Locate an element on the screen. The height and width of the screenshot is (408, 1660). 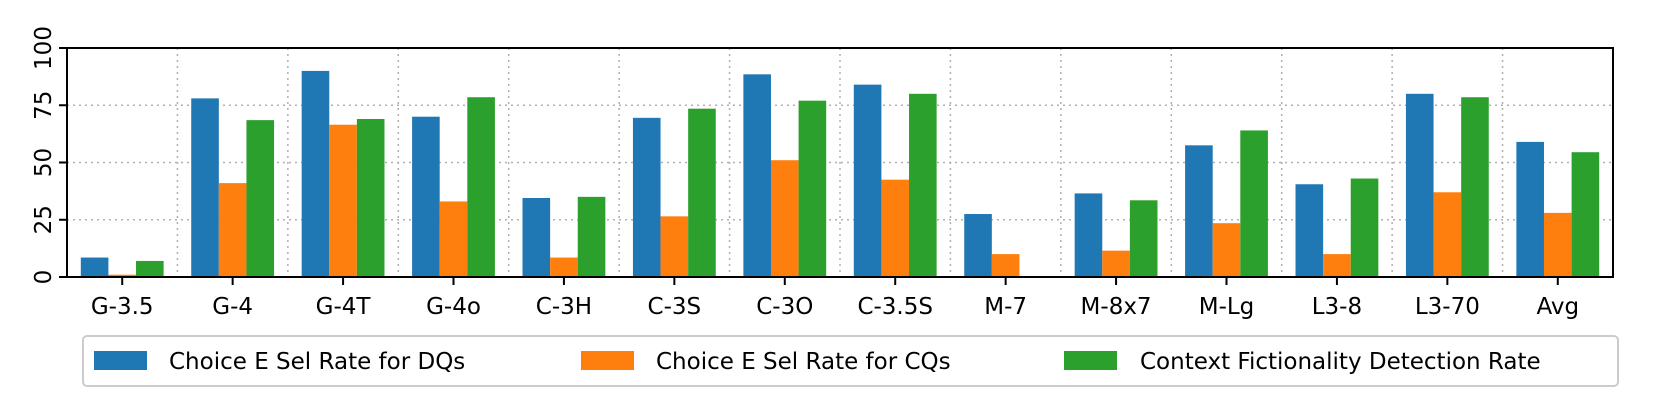
x-tick-label: C-3S is located at coordinates (675, 307).